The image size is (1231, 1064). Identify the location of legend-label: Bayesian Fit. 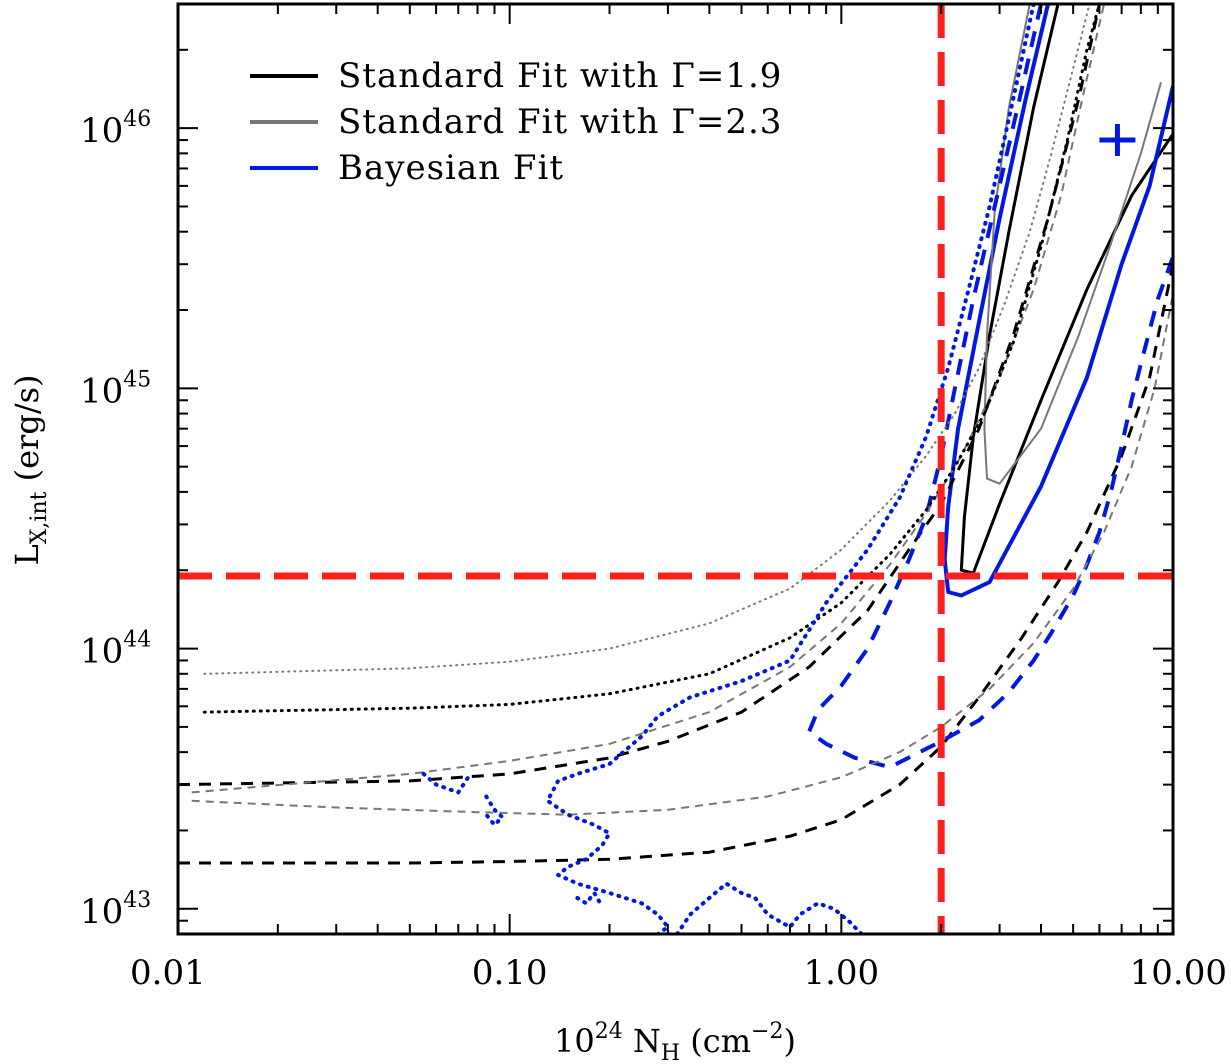
(451, 168).